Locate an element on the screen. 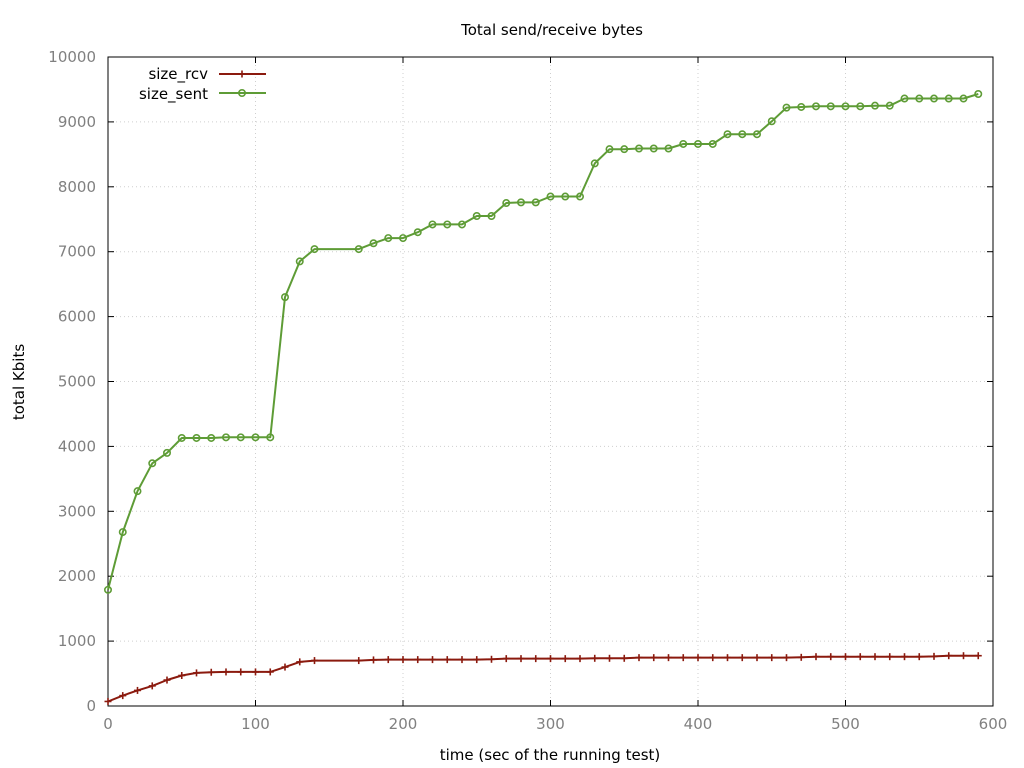  x-tick-label: 0 is located at coordinates (108, 724).